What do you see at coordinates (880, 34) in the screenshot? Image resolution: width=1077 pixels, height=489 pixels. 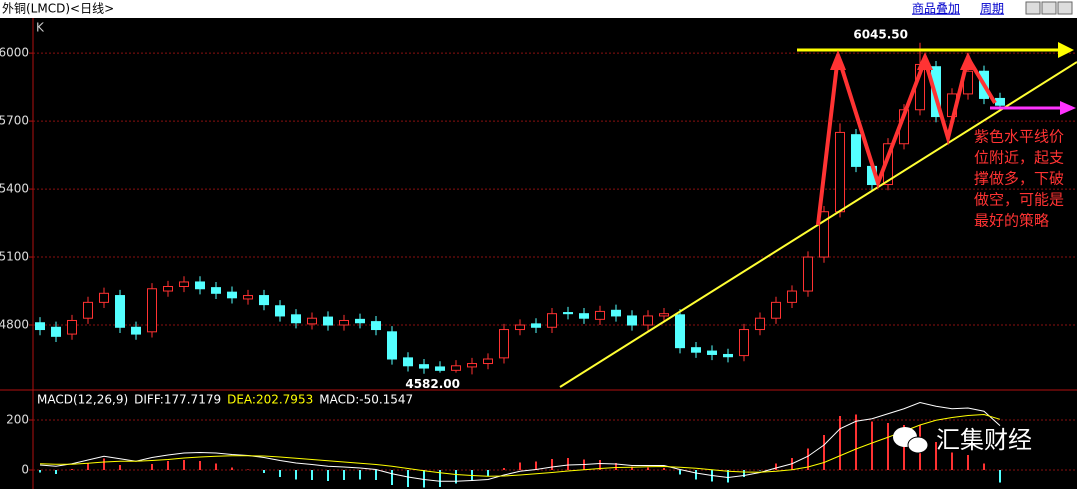 I see `high-label: 6045.50` at bounding box center [880, 34].